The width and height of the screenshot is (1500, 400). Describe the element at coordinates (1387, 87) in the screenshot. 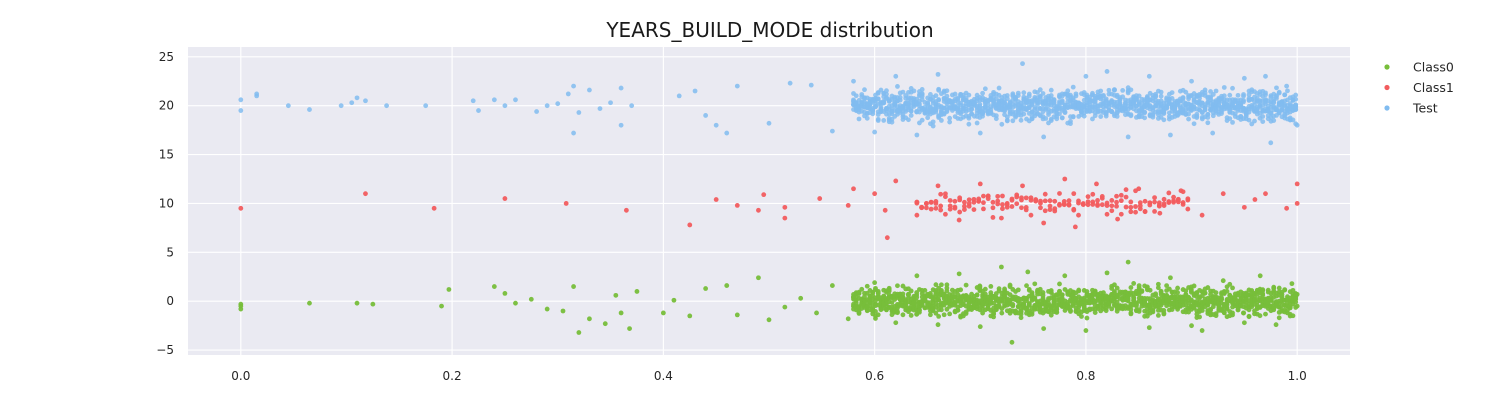

I see `legend-marker` at that location.